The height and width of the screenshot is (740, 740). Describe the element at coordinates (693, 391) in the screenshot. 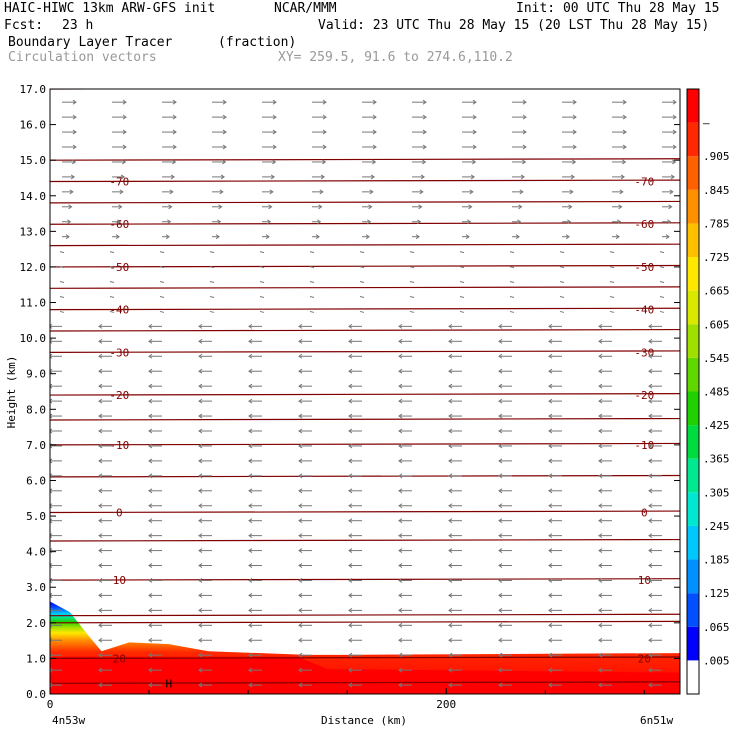

I see `colorbar-frame` at that location.